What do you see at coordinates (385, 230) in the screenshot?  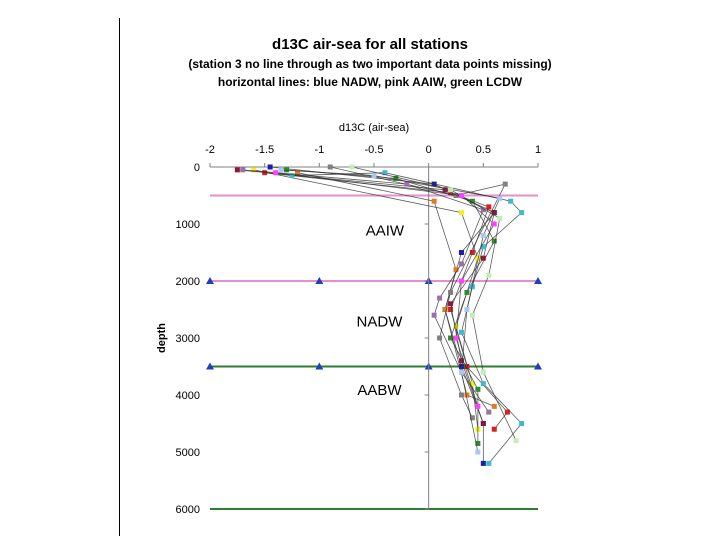 I see `annotation-aaiw: AAIW` at bounding box center [385, 230].